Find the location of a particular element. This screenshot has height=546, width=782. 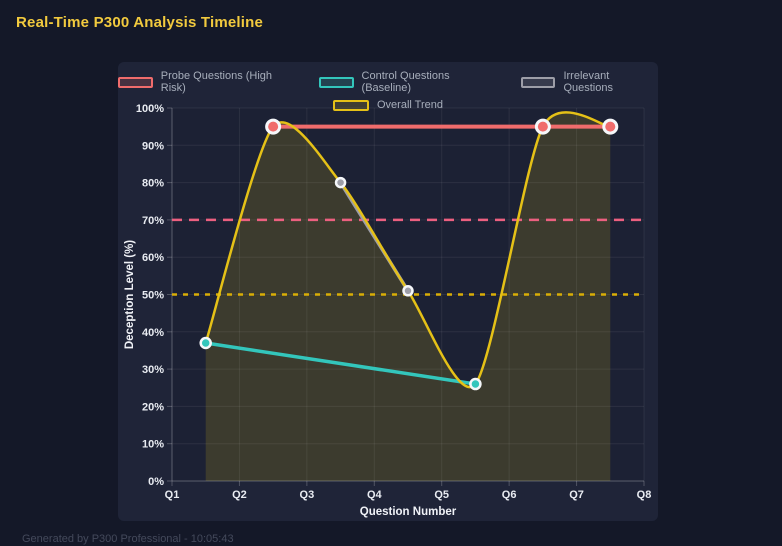

svg-text: 60% is located at coordinates (153, 258).